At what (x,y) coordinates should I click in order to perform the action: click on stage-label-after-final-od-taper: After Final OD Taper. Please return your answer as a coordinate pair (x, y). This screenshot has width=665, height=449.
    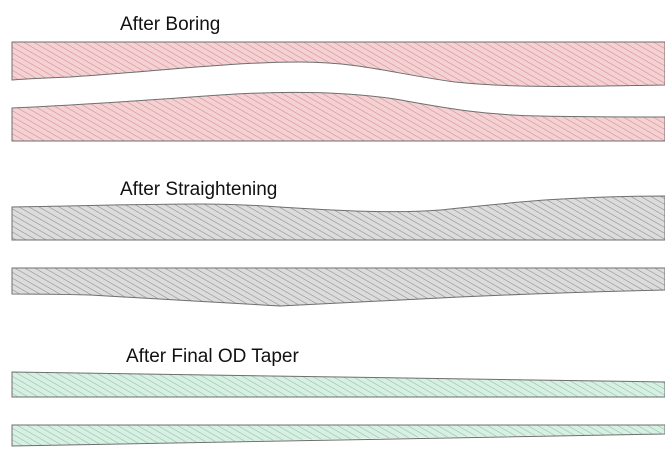
    Looking at the image, I should click on (213, 356).